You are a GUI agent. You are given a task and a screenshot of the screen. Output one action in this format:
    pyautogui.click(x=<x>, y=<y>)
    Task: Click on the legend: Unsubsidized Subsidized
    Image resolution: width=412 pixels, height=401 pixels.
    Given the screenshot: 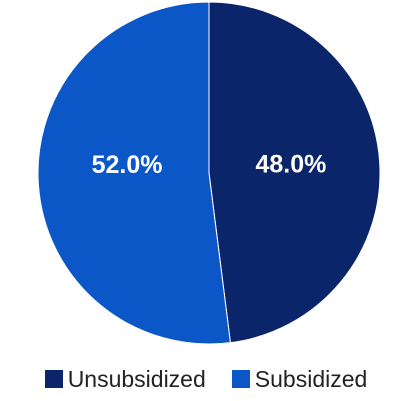 What is the action you would take?
    pyautogui.click(x=206, y=379)
    